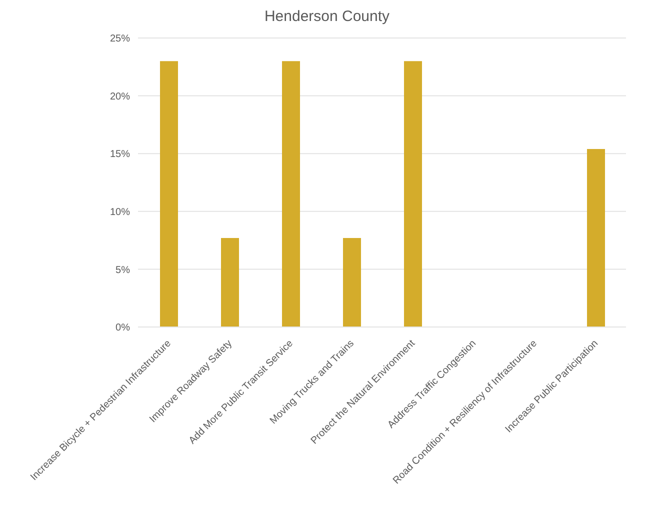  I want to click on y-tick-label: 15%, so click(120, 154).